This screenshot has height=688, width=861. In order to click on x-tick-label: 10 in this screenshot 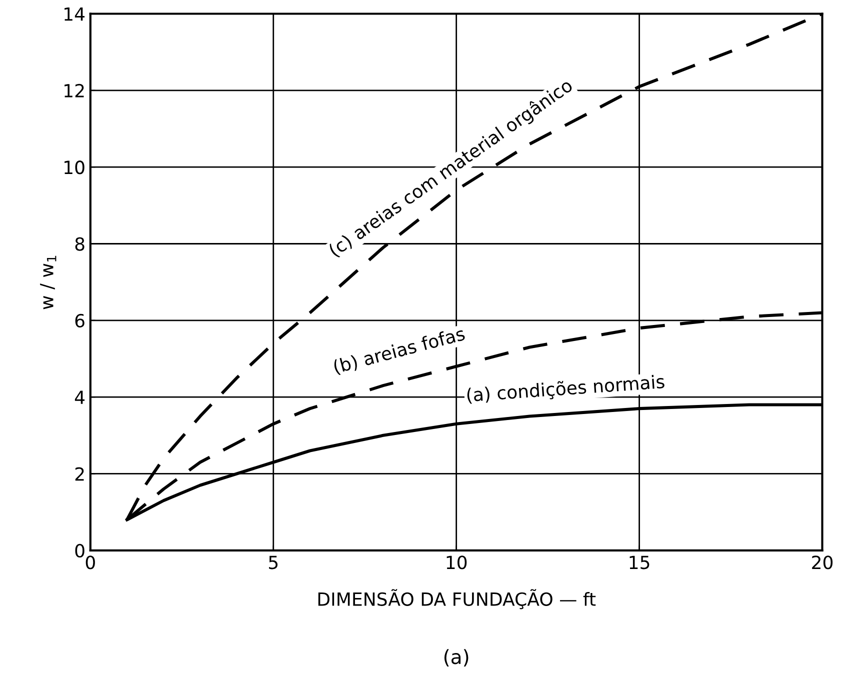, I will do `click(456, 563)`.